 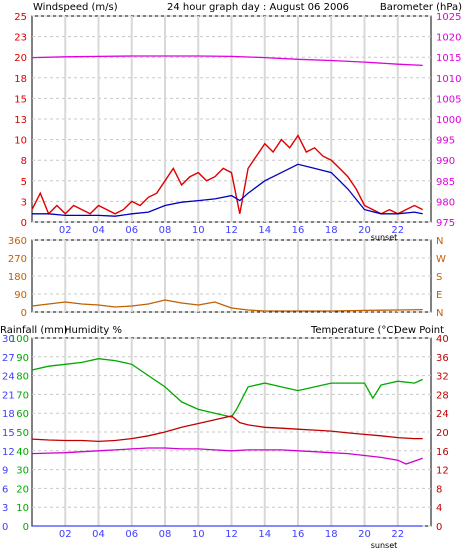 I want to click on baro-y-tick: 995, so click(x=445, y=141).